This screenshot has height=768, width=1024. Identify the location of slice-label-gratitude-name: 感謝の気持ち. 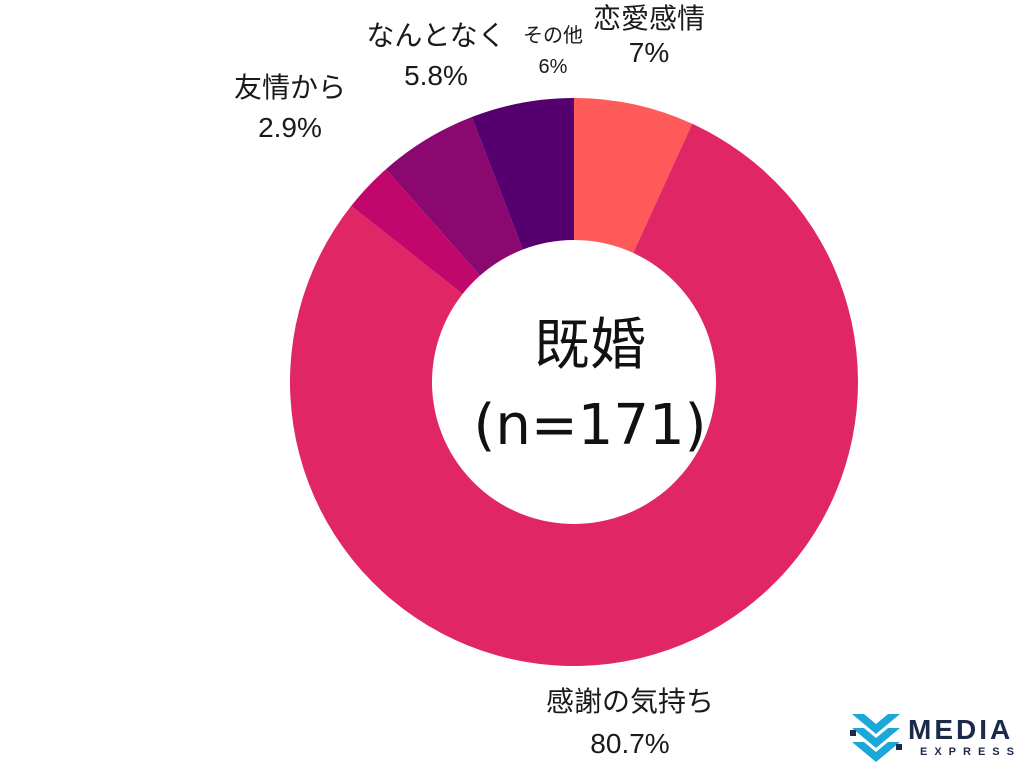
(629, 701).